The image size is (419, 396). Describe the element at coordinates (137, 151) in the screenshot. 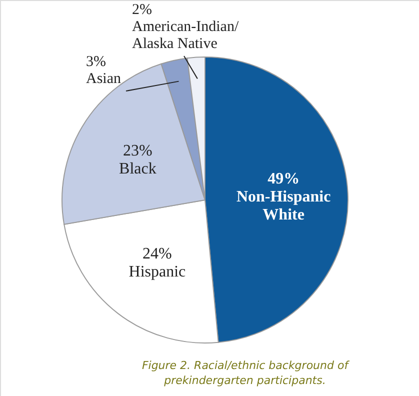

I see `data-label: 23%` at that location.